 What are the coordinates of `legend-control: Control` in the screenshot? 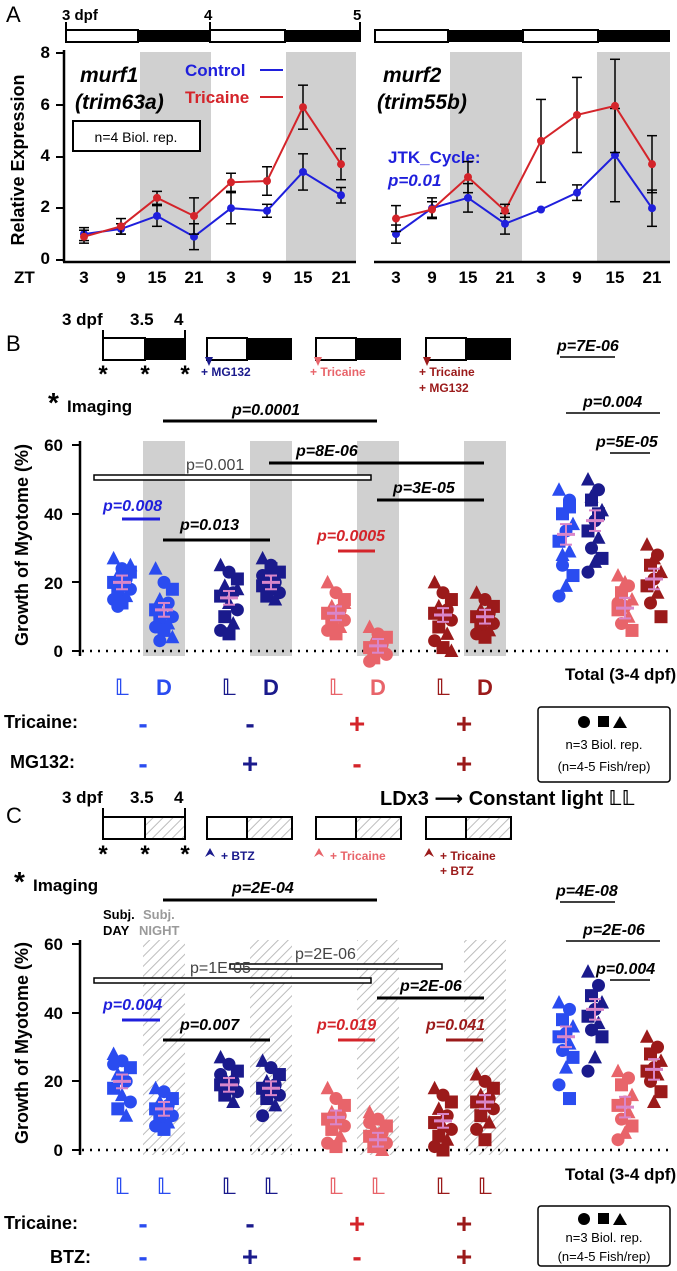 It's located at (215, 70).